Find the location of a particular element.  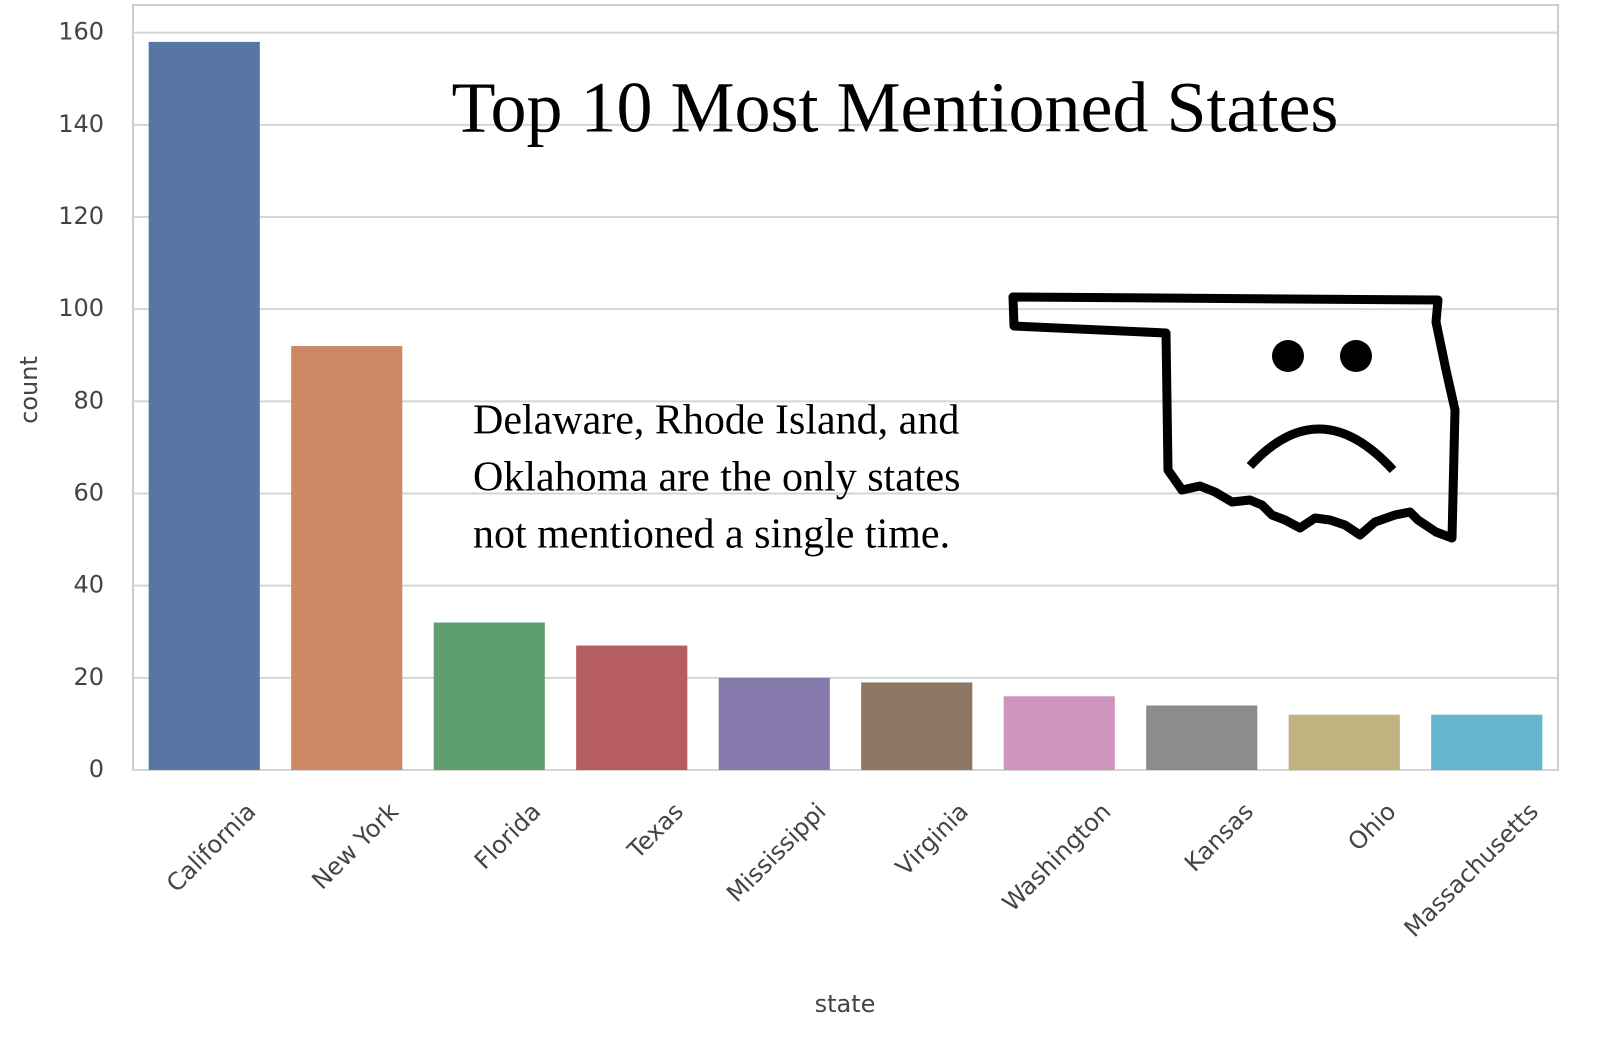

annotation: not mentioned a single time. is located at coordinates (711, 535).